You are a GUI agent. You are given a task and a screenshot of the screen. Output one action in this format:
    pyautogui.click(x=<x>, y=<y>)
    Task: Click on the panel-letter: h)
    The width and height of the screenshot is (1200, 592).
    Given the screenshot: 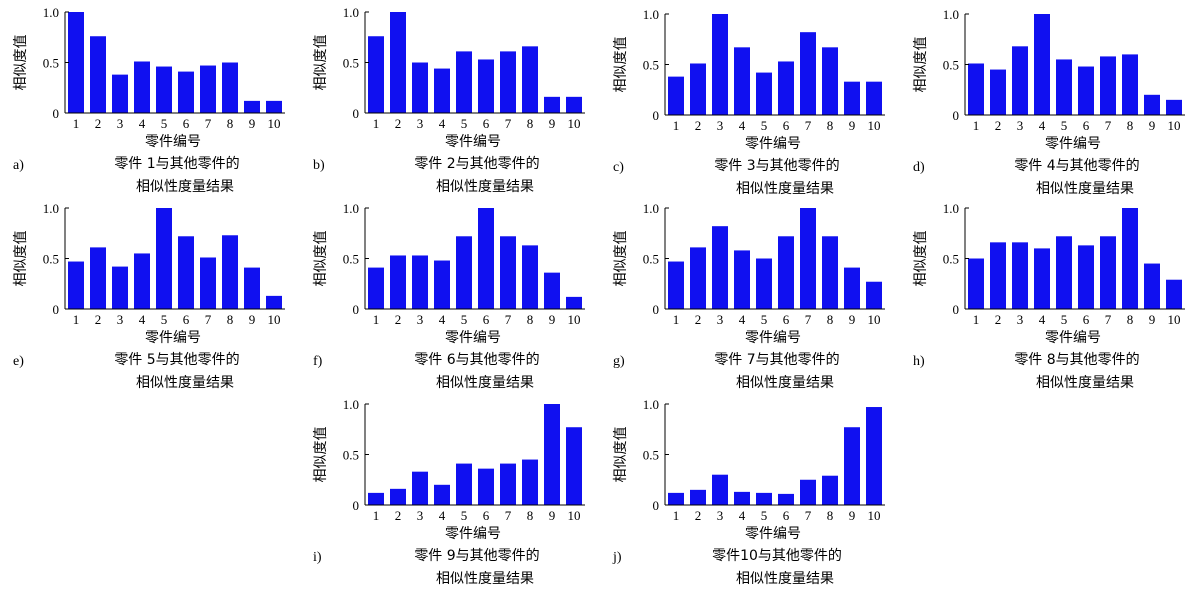 What is the action you would take?
    pyautogui.click(x=919, y=361)
    